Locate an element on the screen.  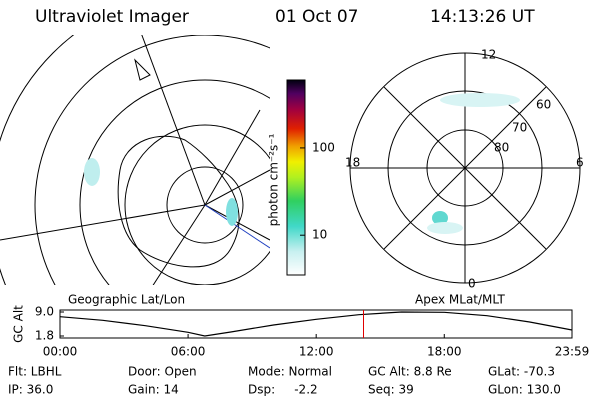
info-field: Dsp: -2.2 is located at coordinates (283, 390).